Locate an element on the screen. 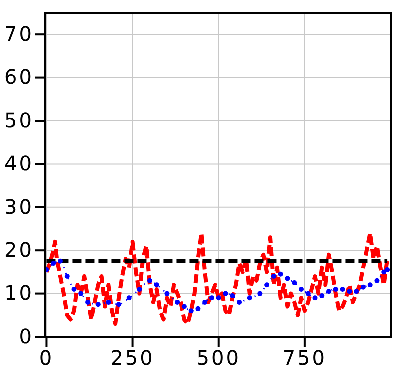 This screenshot has height=373, width=407. x-tick-label: 250 is located at coordinates (132, 358).